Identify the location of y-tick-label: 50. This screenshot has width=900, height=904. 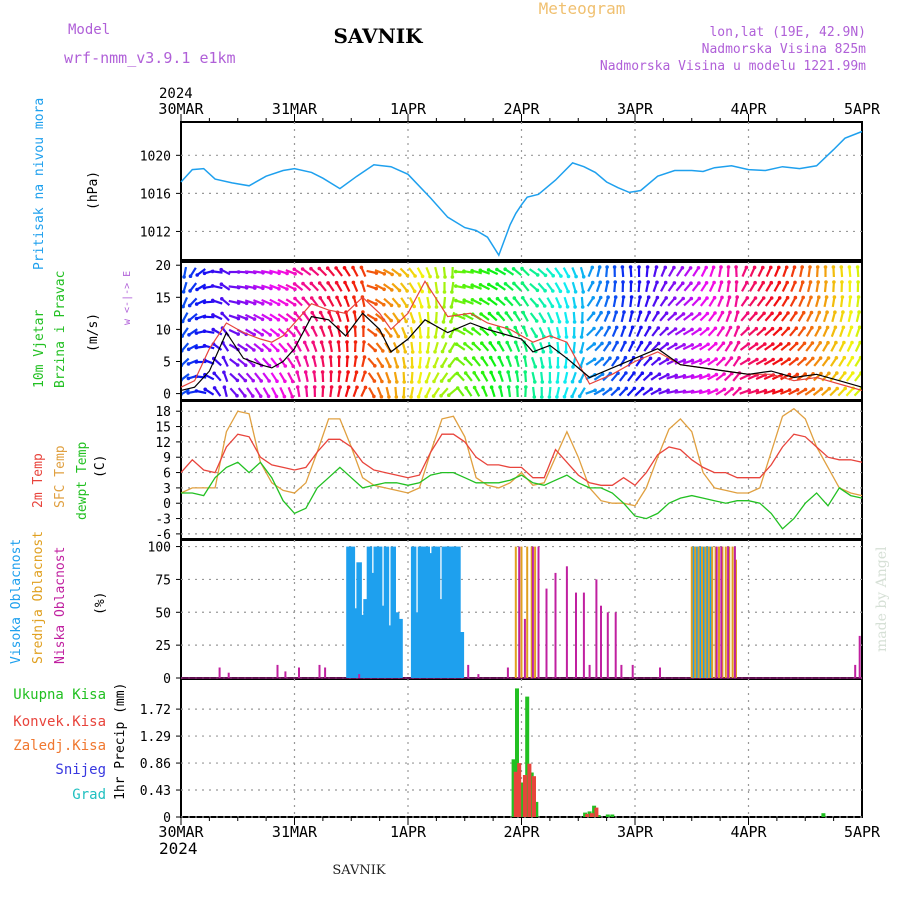
(163, 613).